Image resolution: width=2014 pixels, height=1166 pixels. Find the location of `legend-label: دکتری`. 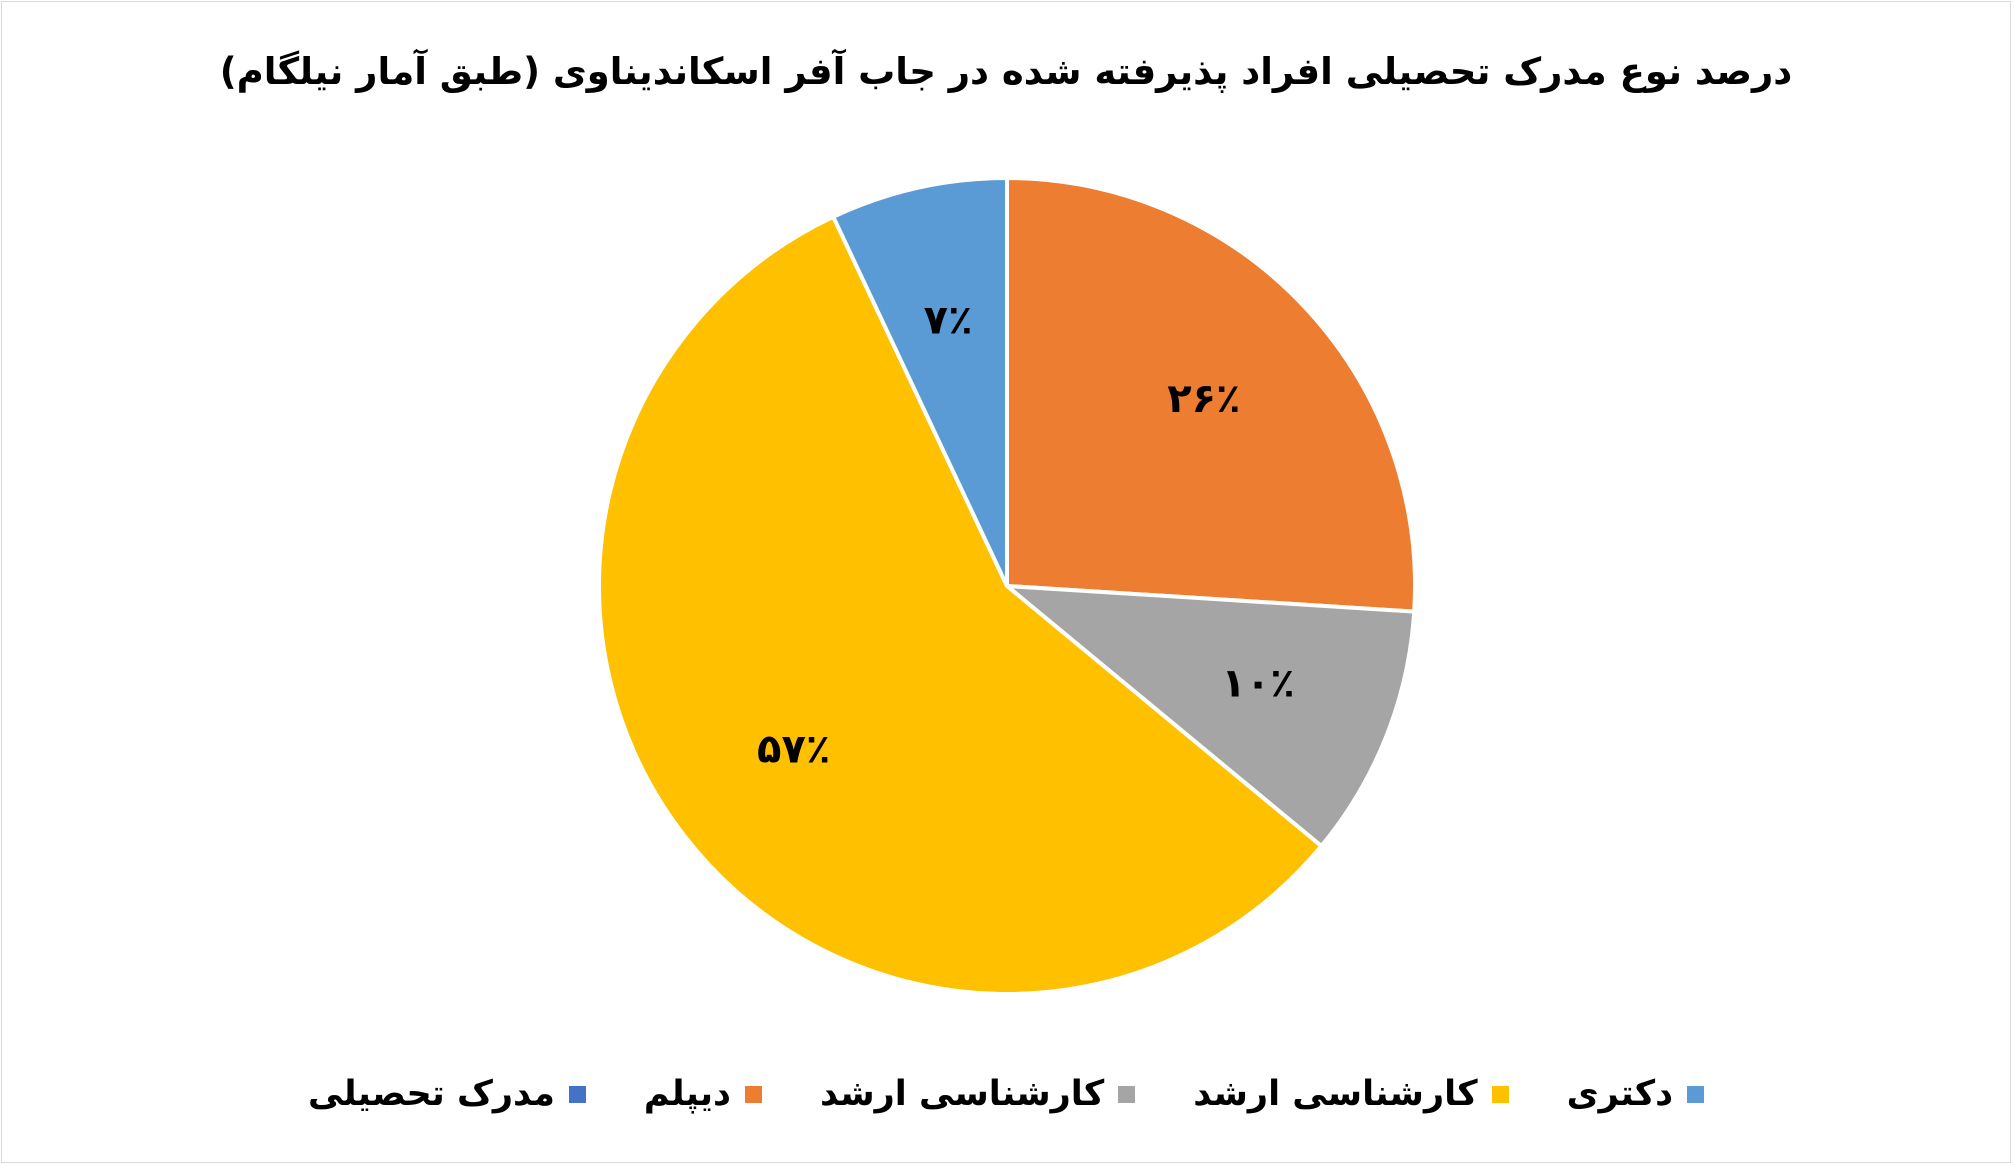

legend-label: دکتری is located at coordinates (1620, 1094).